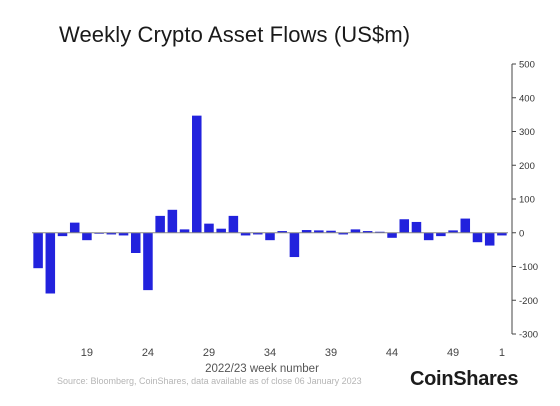  Describe the element at coordinates (464, 379) in the screenshot. I see `coinshares-logo: CoinShares` at that location.